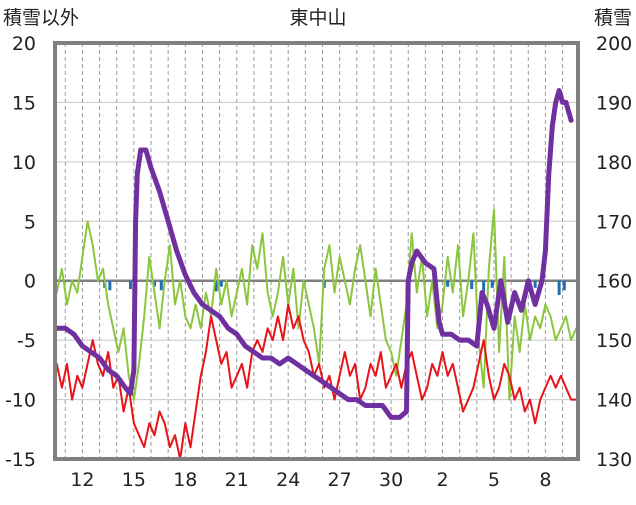 This screenshot has height=505, width=636. I want to click on x-tick-label: 30, so click(391, 480).